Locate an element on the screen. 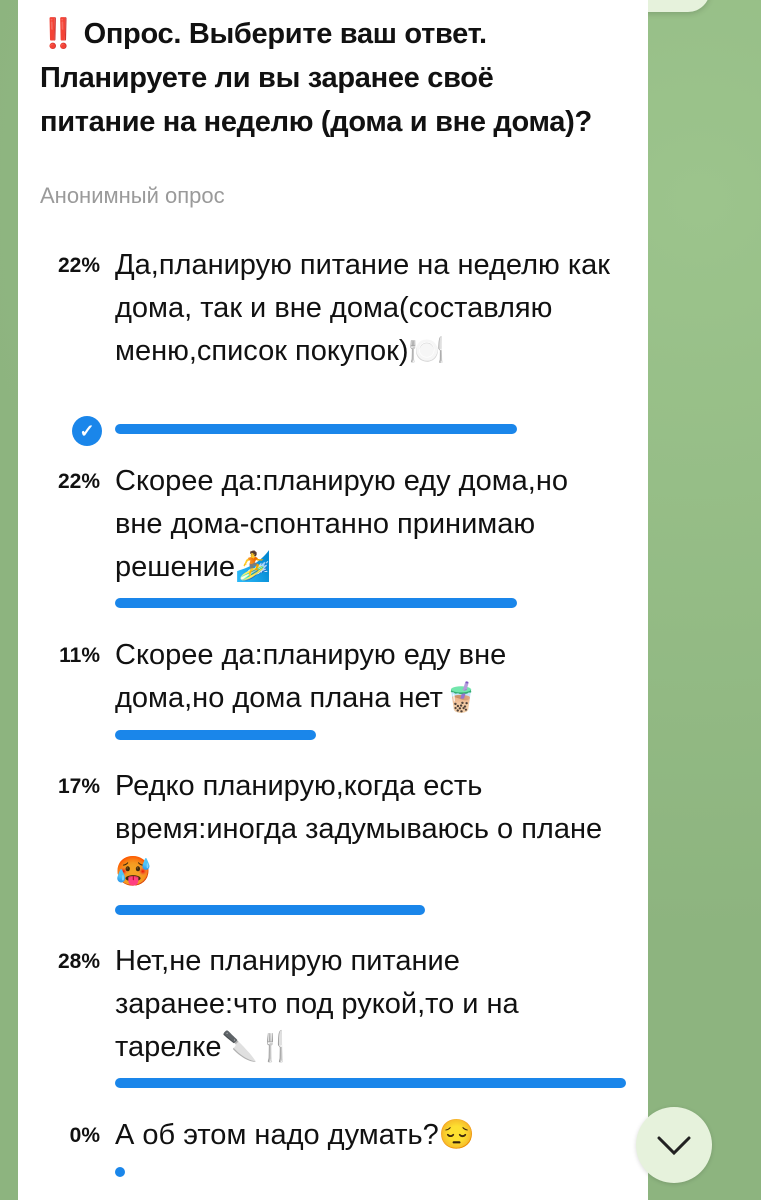  option-percent: 11% is located at coordinates (79, 655).